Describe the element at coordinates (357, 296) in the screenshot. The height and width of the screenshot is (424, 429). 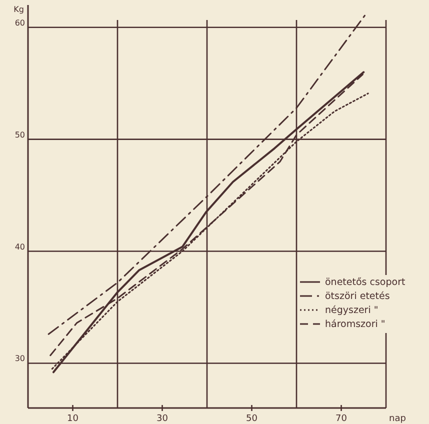
I see `legend-label: ötszöri etetés` at that location.